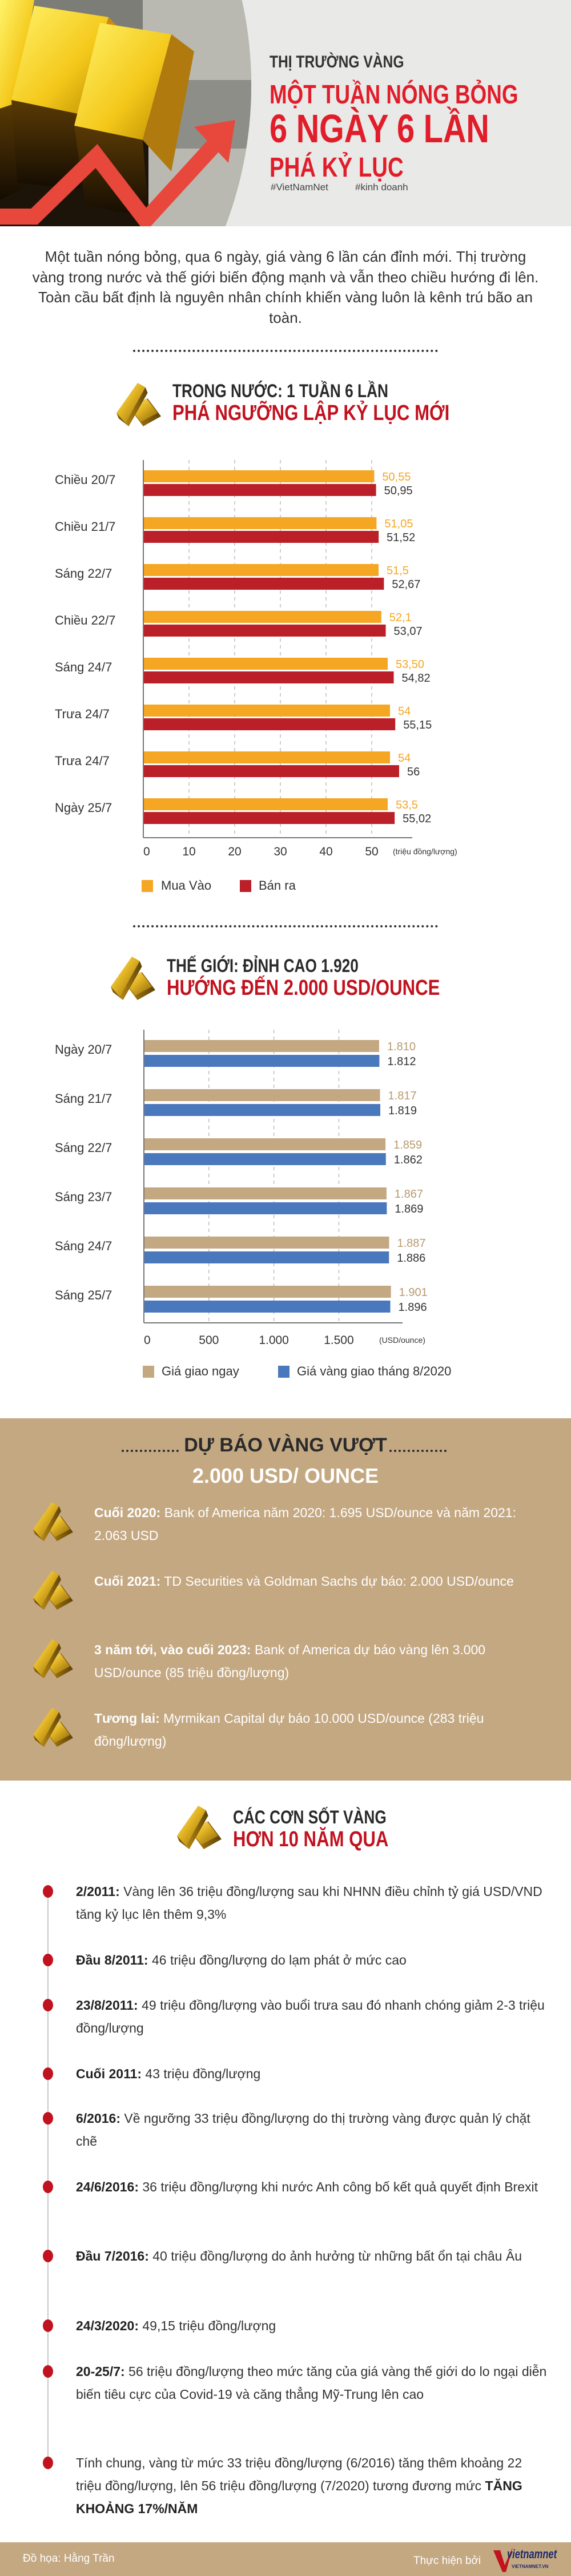  What do you see at coordinates (299, 2497) in the screenshot?
I see `summary-highlight: TĂNG KHOẢNG 17%/NĂM` at bounding box center [299, 2497].